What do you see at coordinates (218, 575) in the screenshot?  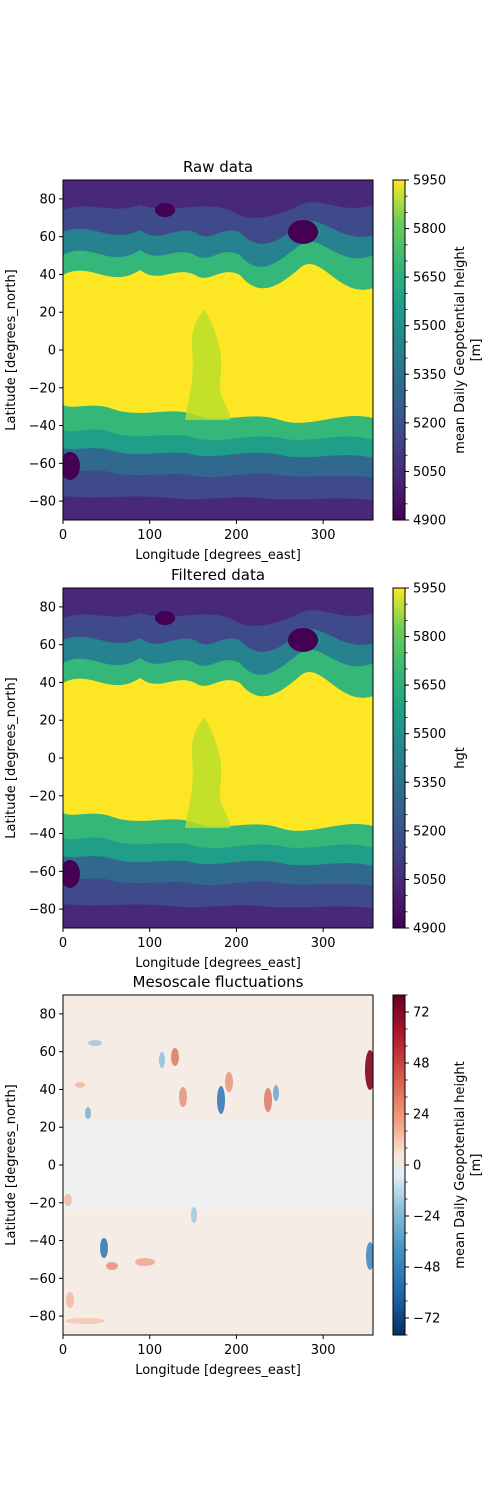 I see `panel-title: Filtered data` at bounding box center [218, 575].